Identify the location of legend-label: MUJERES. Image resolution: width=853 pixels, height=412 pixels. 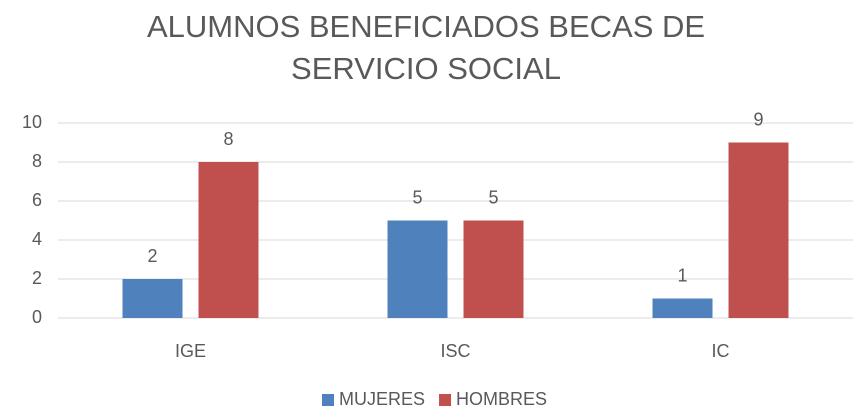
(382, 399).